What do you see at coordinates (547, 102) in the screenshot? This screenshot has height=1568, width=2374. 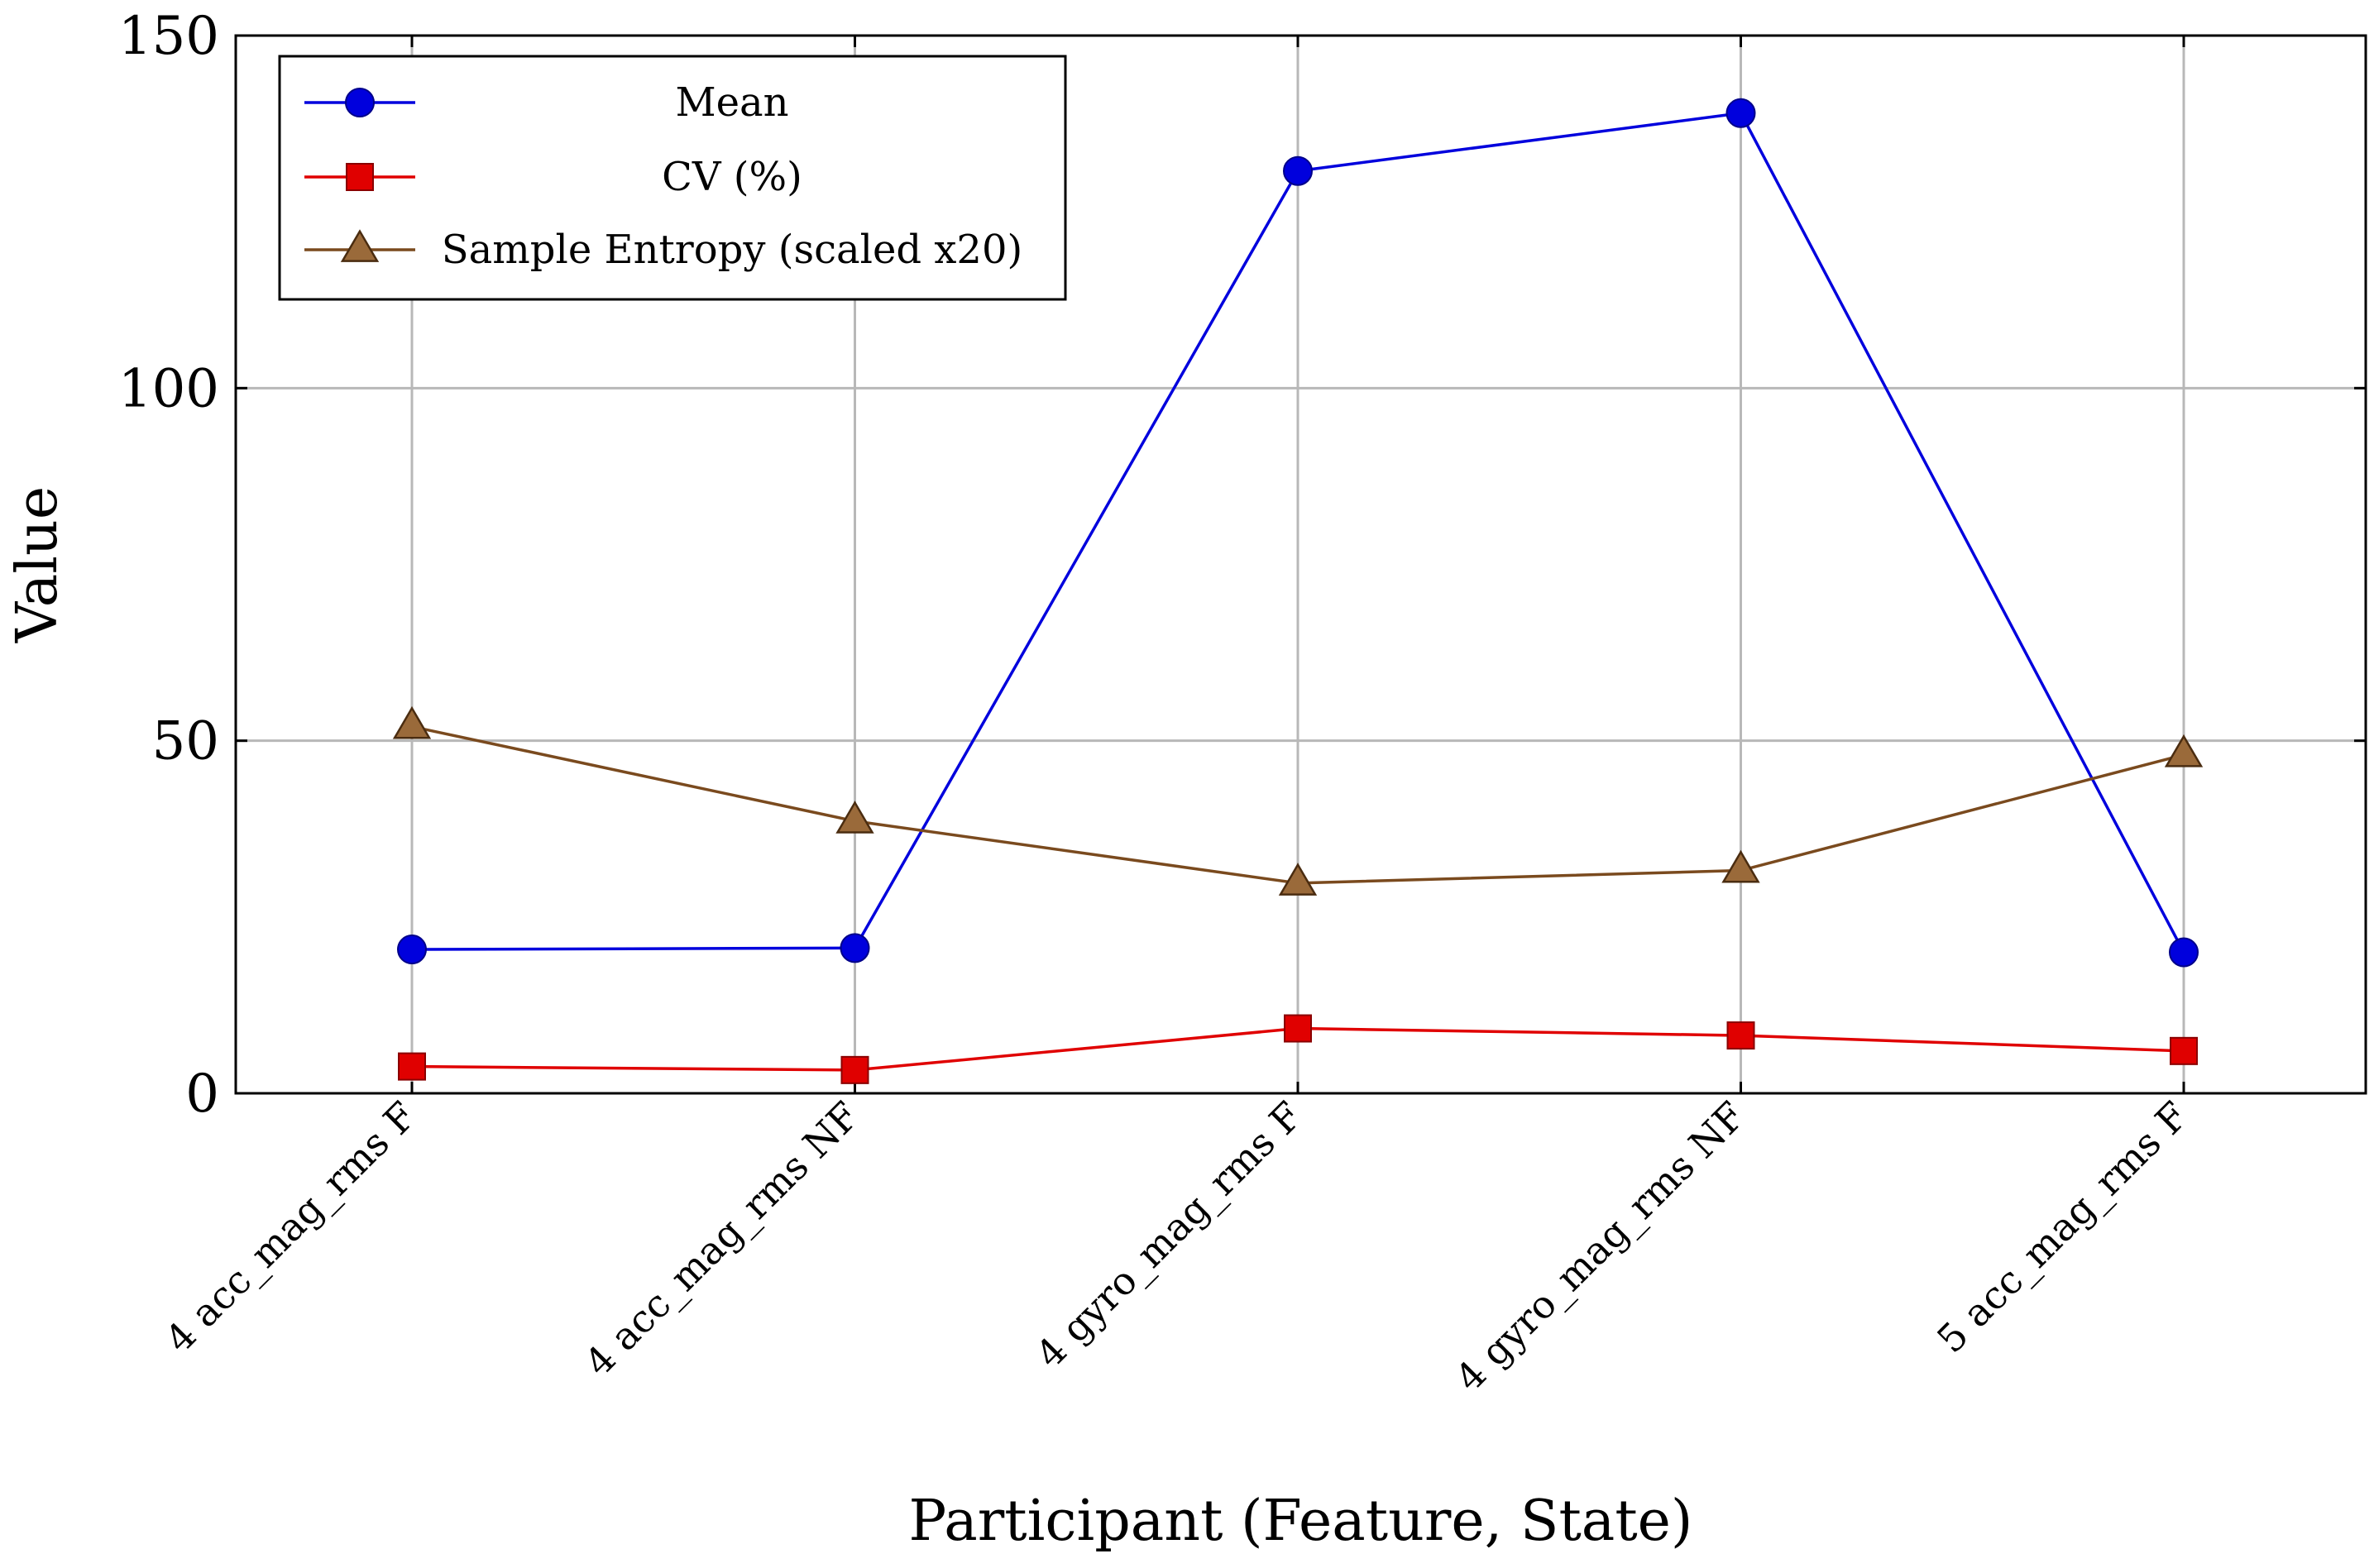 I see `legend-item-mean: Mean` at bounding box center [547, 102].